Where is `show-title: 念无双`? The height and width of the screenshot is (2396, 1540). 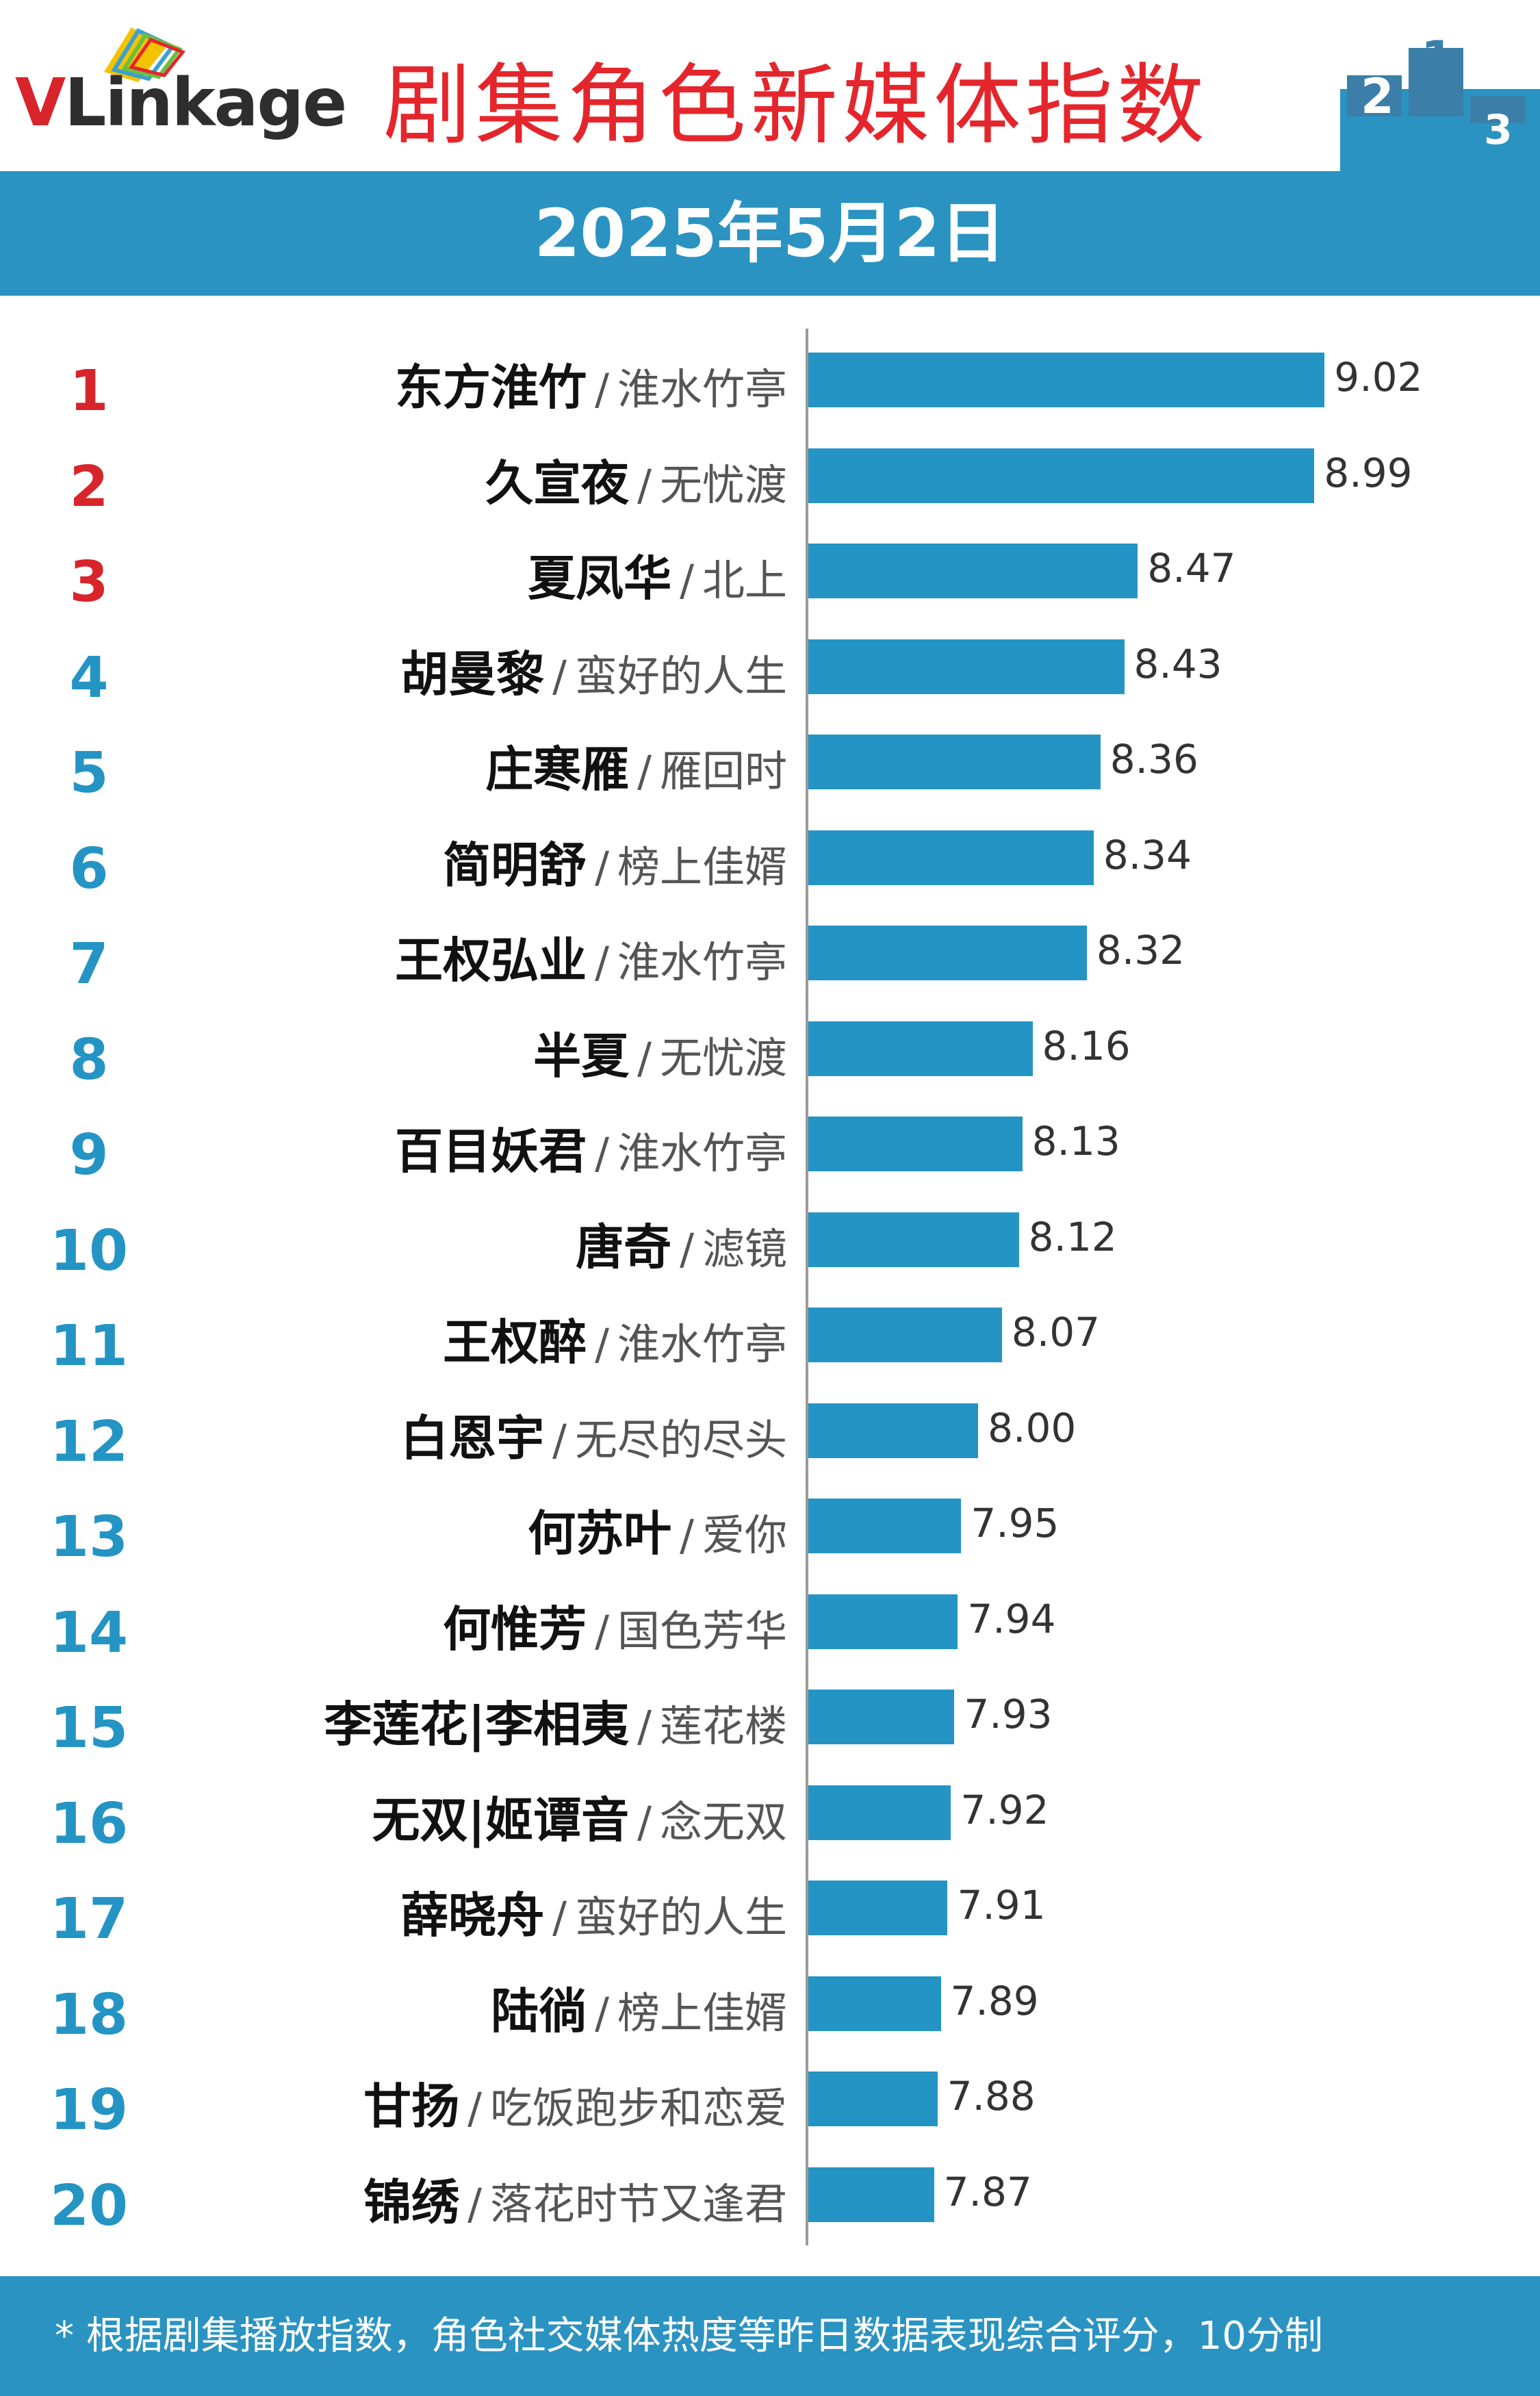 show-title: 念无双 is located at coordinates (723, 1821).